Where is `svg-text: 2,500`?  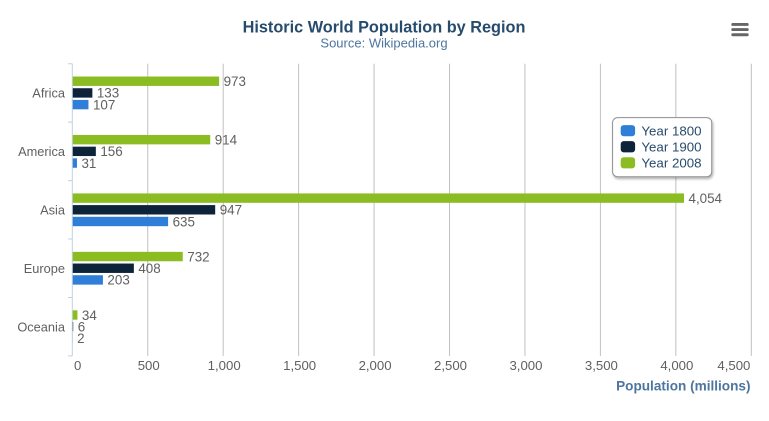 svg-text: 2,500 is located at coordinates (450, 365).